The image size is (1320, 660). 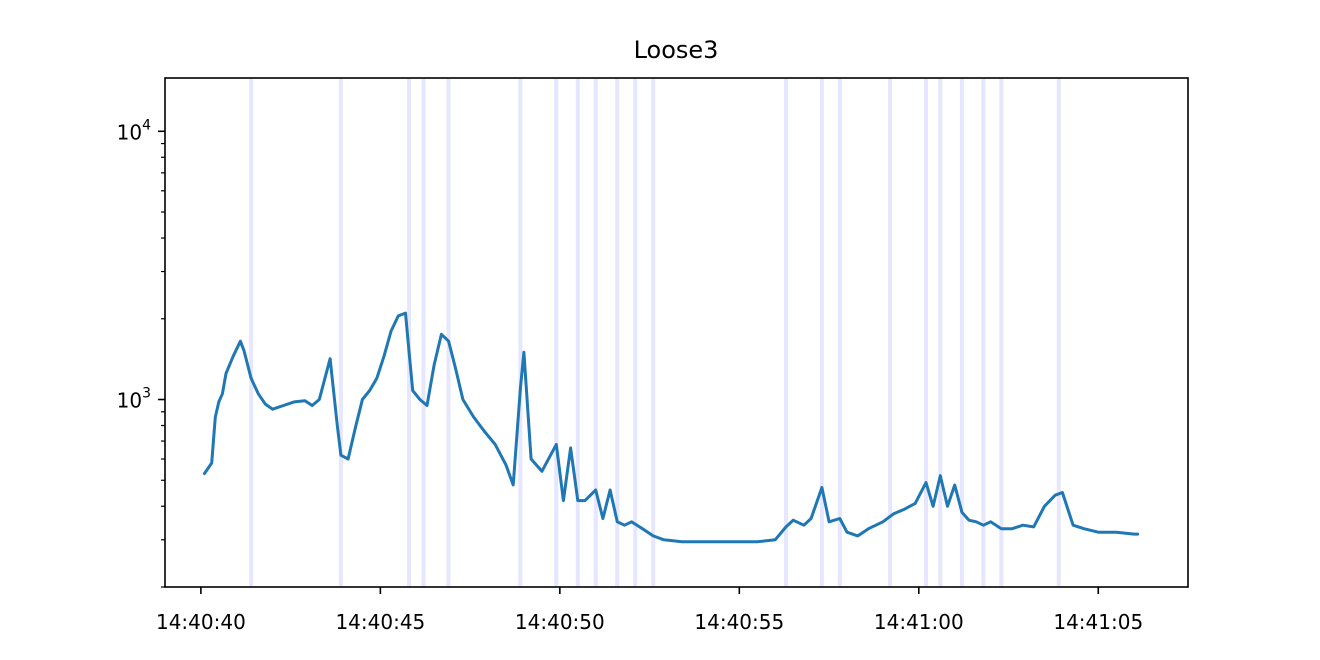 I want to click on y-axis: 10³ 10⁴, so click(x=141, y=352).